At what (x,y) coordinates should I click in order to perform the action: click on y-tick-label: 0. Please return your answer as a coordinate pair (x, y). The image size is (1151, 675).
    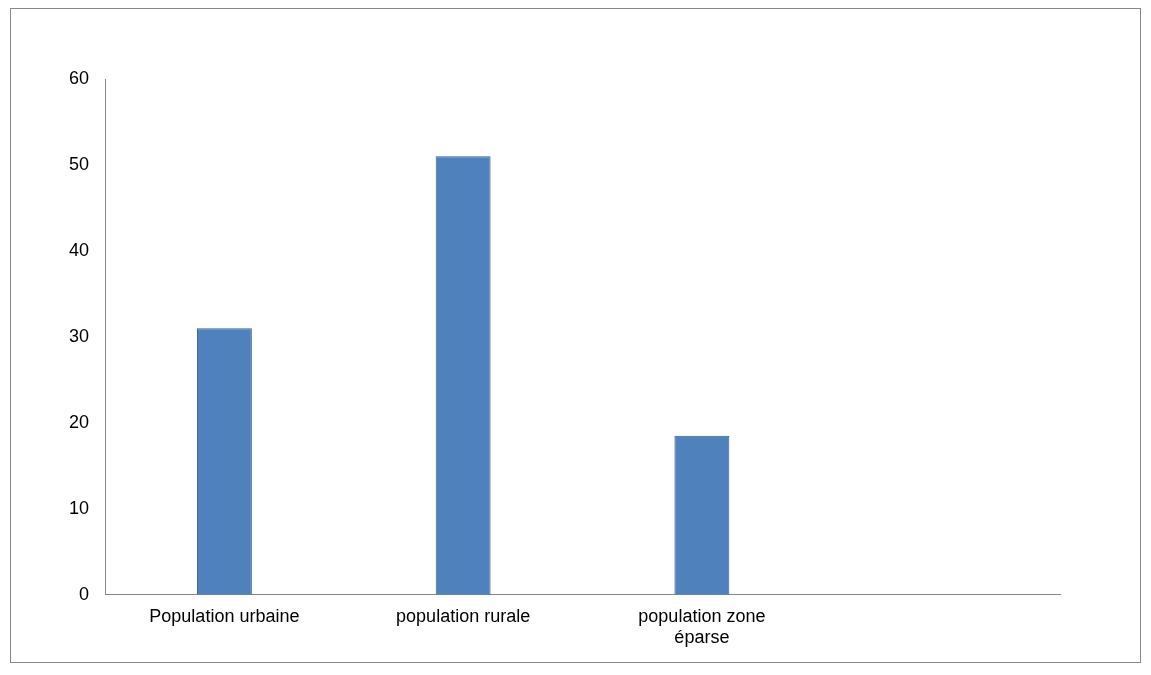
    Looking at the image, I should click on (84, 593).